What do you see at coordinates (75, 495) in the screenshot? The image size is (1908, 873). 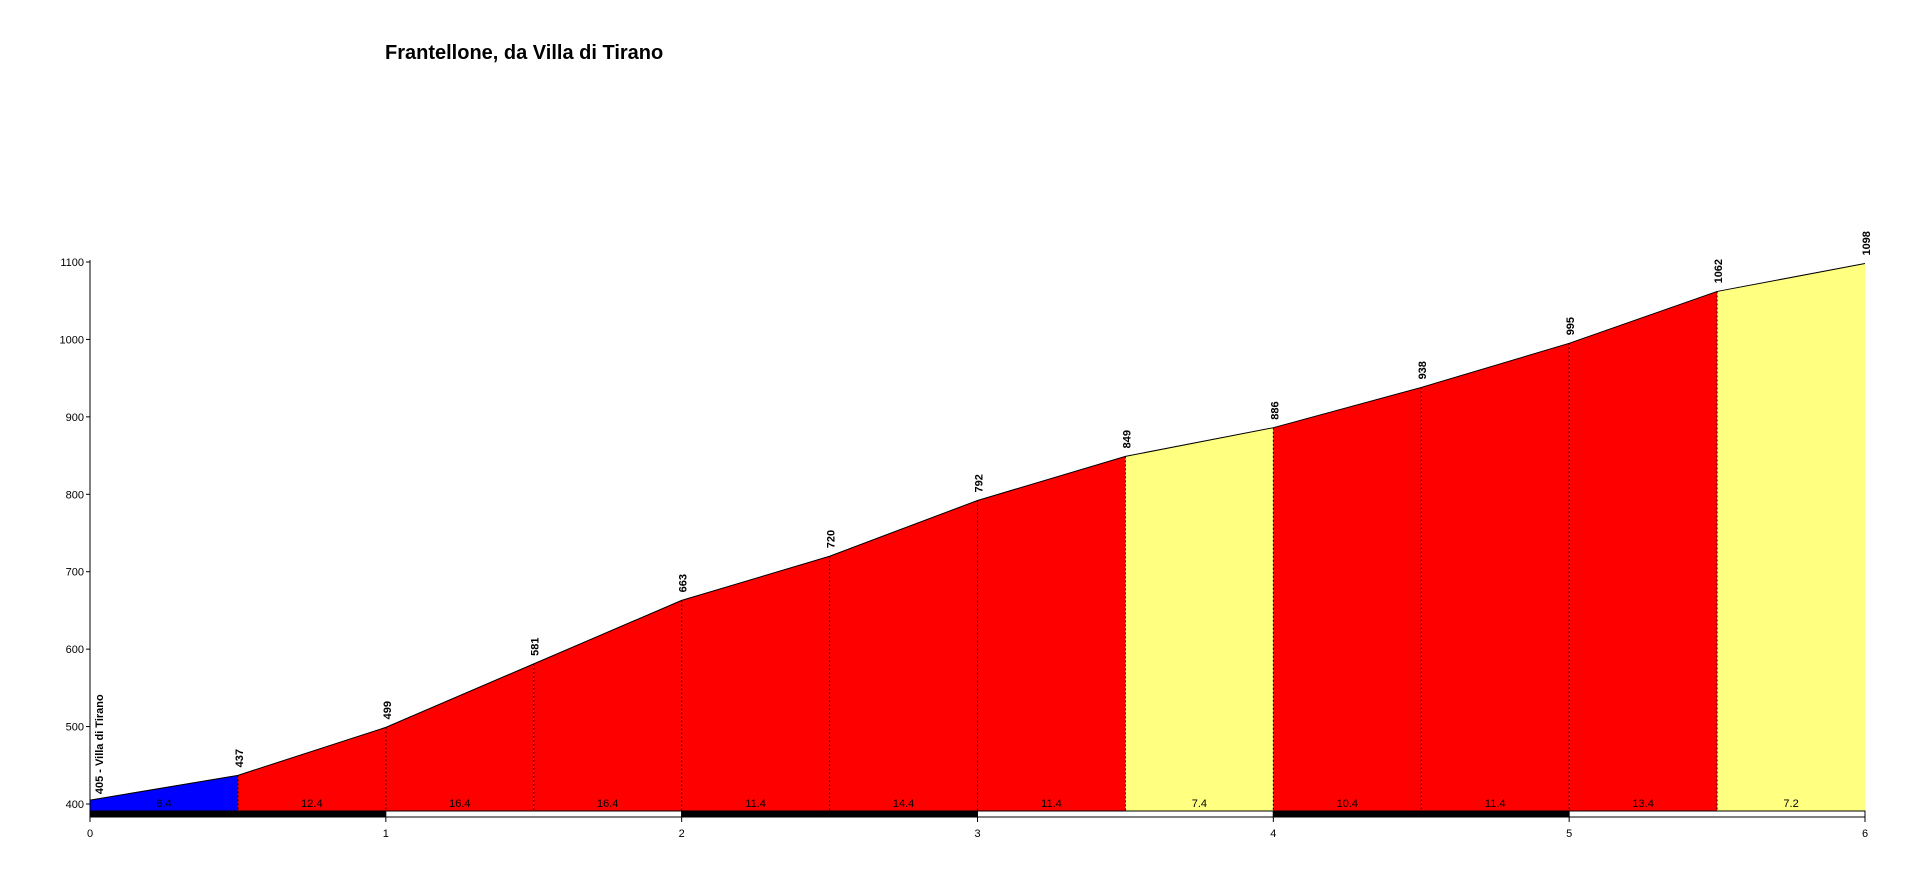 I see `y-tick-label-4: 800` at bounding box center [75, 495].